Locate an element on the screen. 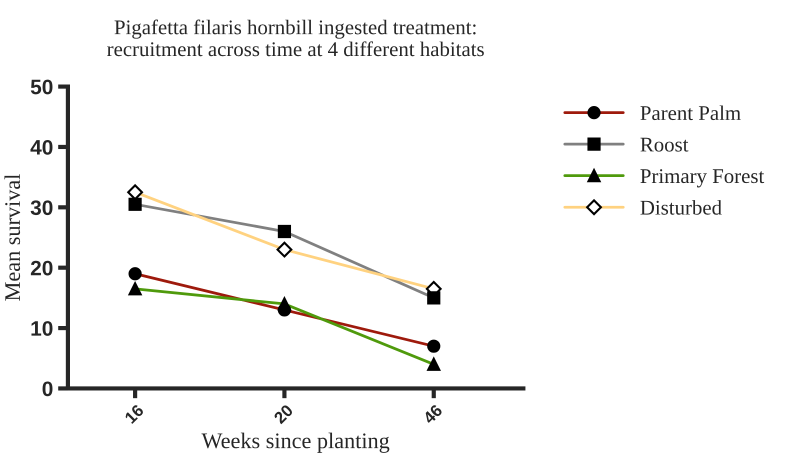 Image resolution: width=799 pixels, height=468 pixels. y-tick-label: 20 is located at coordinates (41, 268).